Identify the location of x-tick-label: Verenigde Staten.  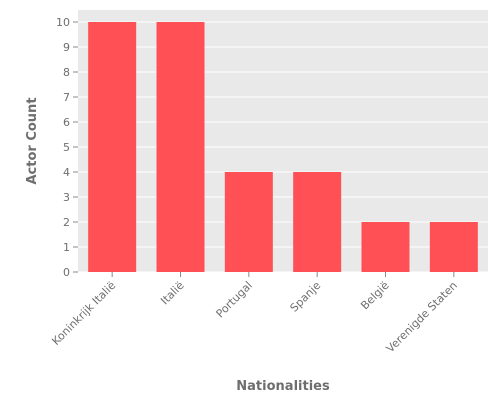
(422, 317).